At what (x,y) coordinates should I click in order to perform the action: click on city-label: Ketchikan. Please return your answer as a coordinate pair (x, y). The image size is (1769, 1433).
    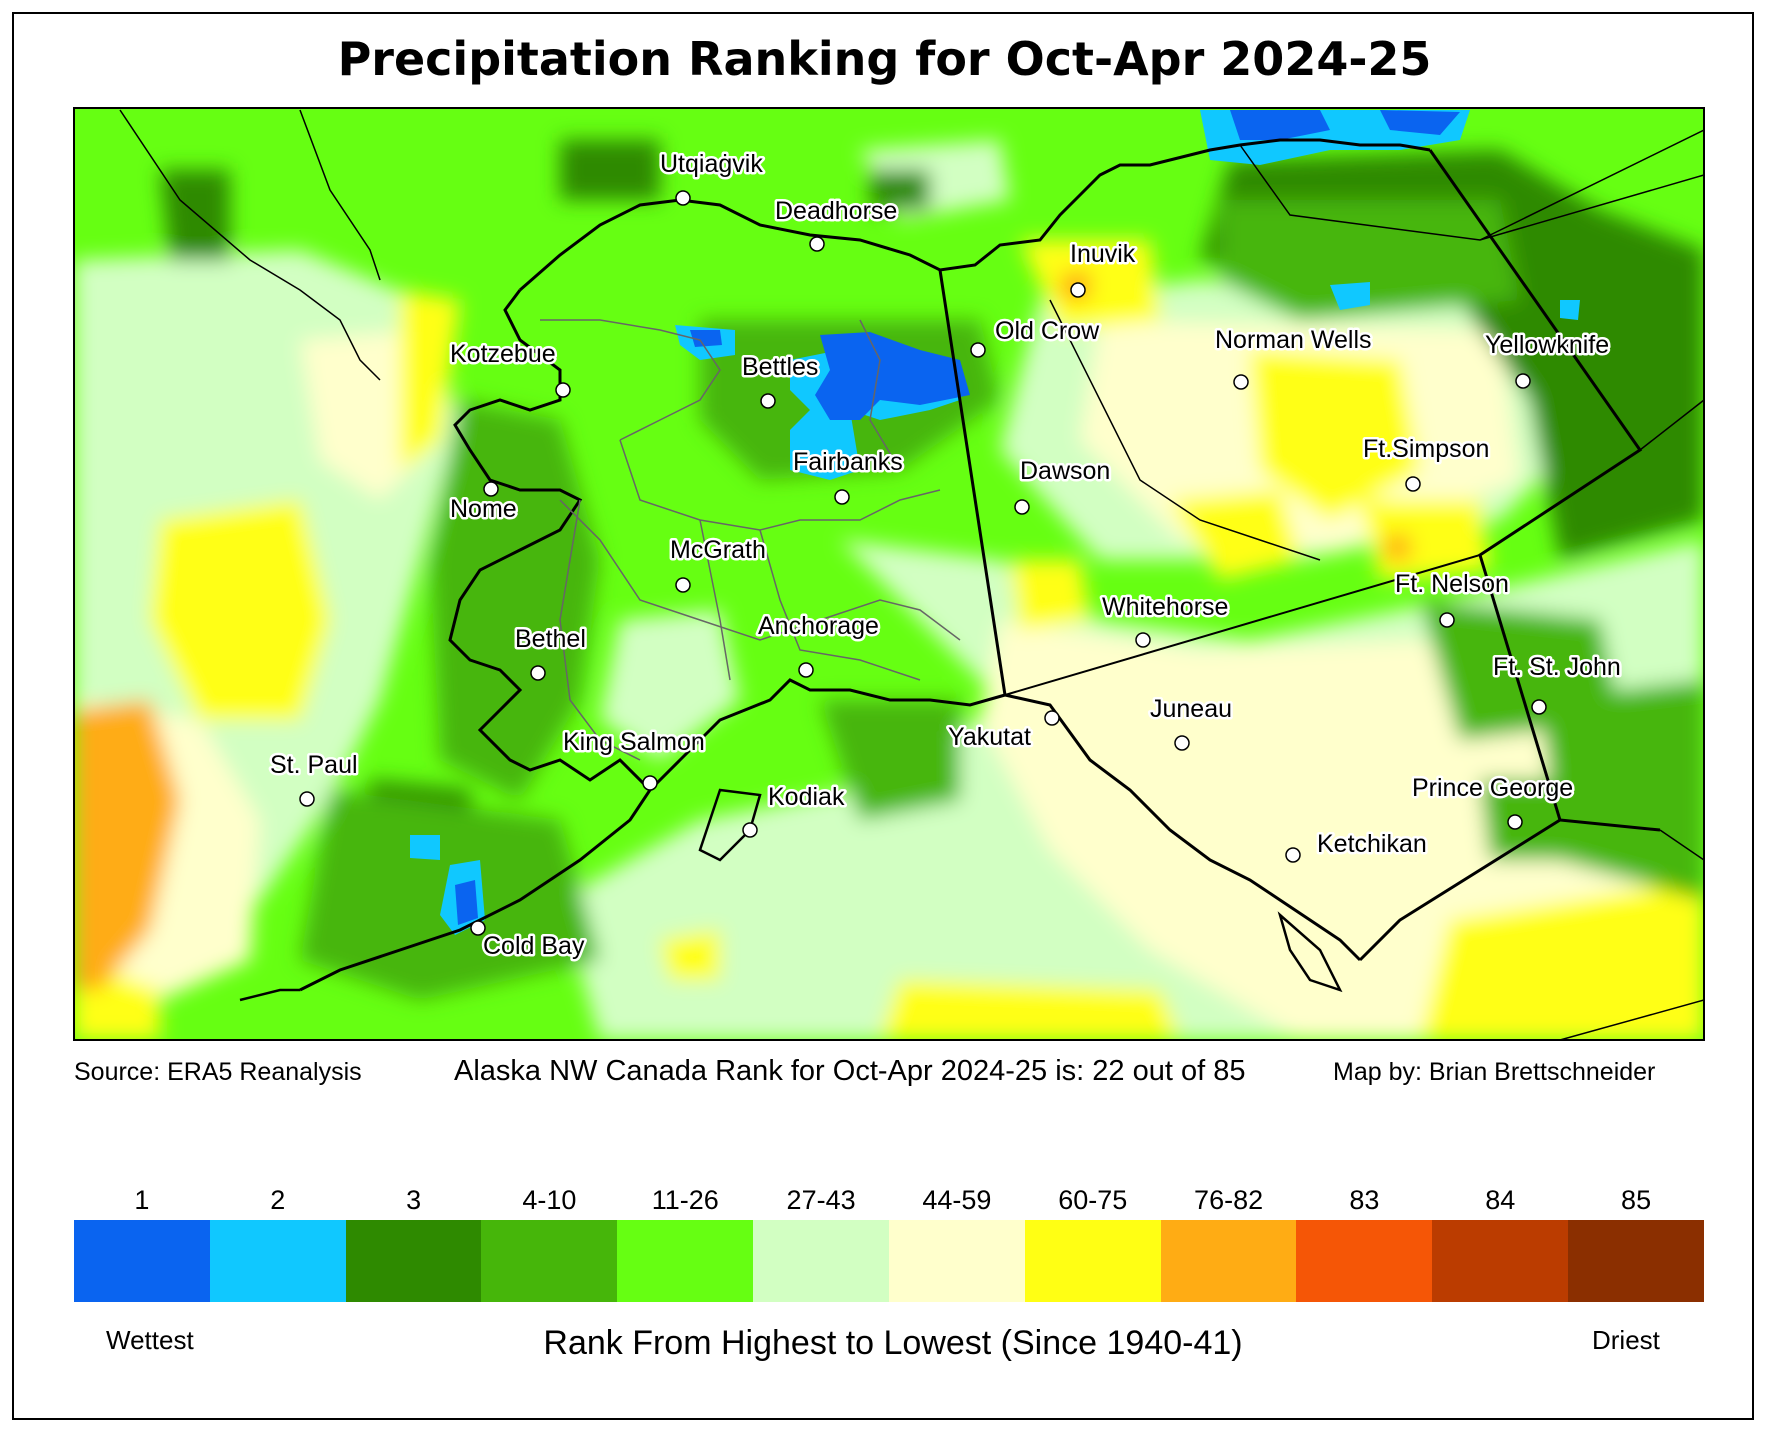
    Looking at the image, I should click on (1372, 844).